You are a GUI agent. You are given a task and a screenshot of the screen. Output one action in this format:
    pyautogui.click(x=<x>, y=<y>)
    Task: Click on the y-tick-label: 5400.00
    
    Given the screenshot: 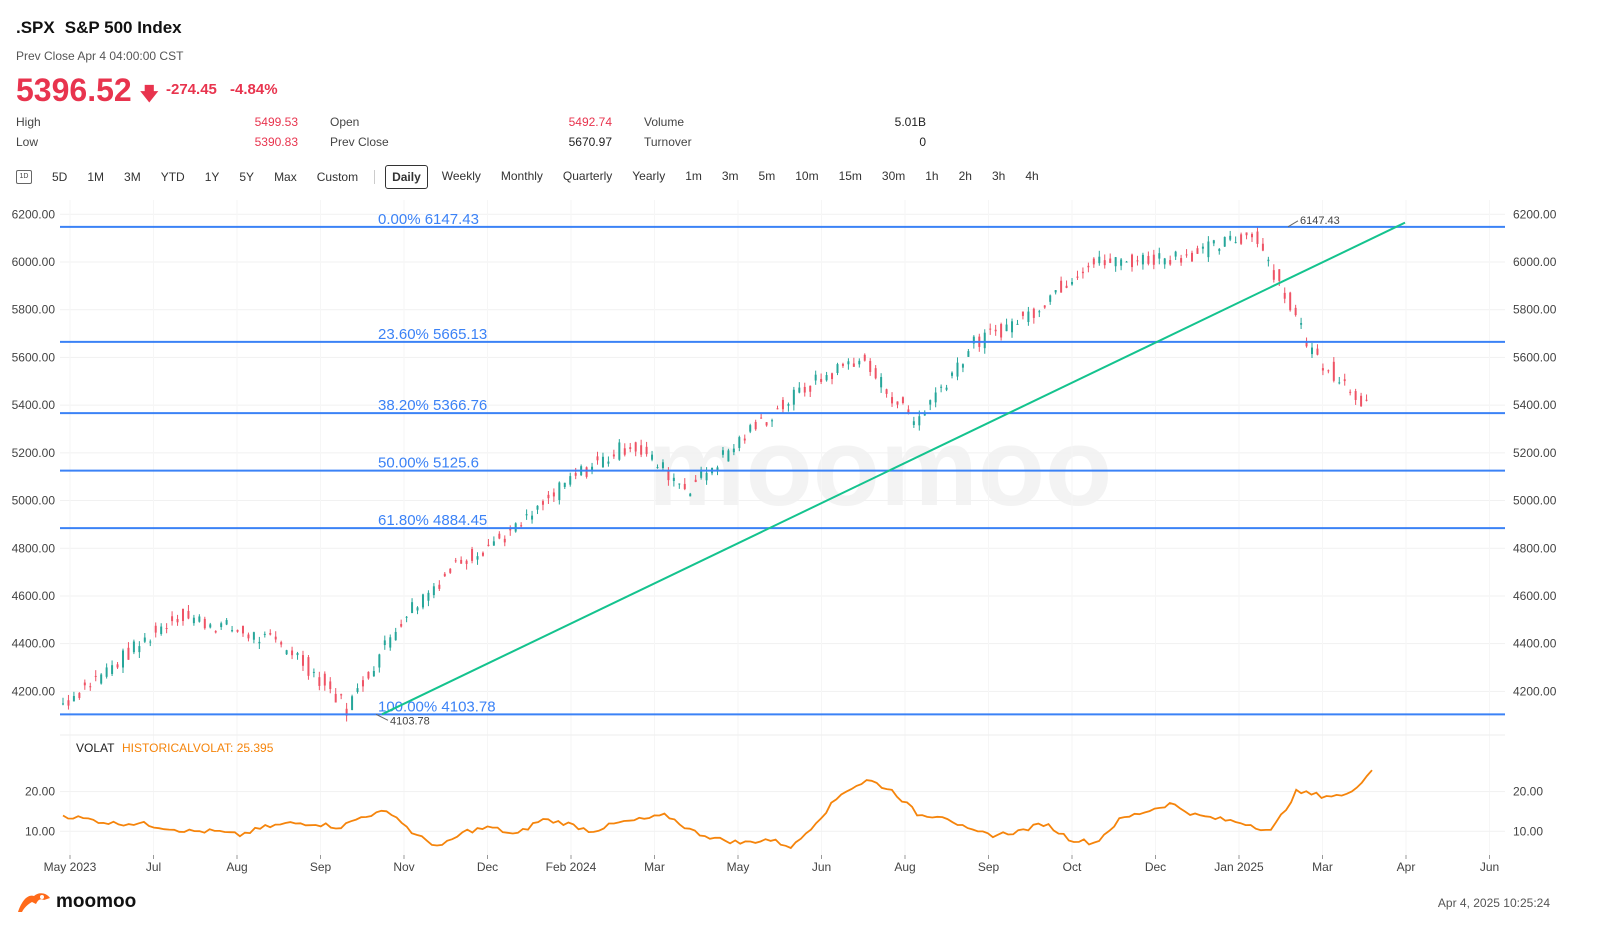 What is the action you would take?
    pyautogui.click(x=34, y=405)
    